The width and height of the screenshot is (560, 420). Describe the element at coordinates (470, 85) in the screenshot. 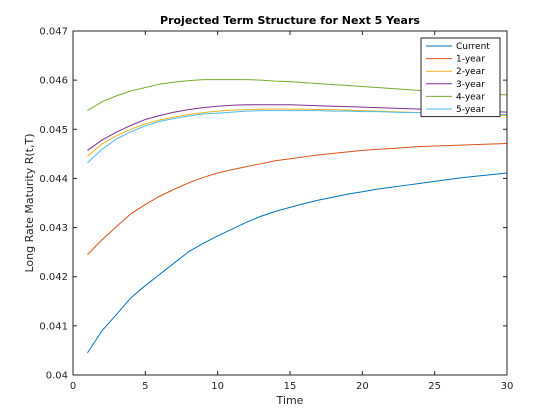

I see `legend-label: 3-year` at that location.